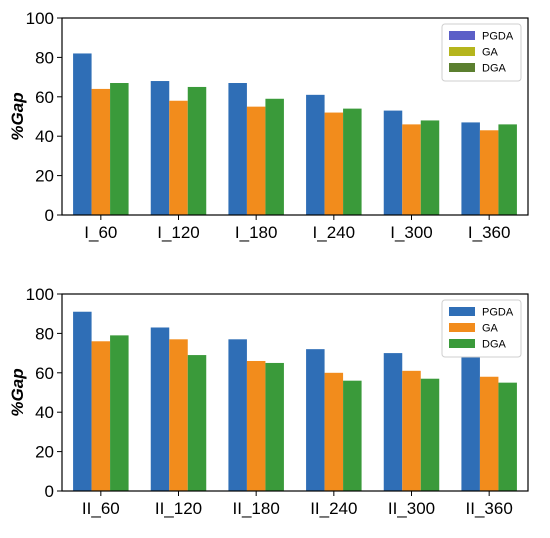  I want to click on x-tick-label: II_300, so click(411, 508).